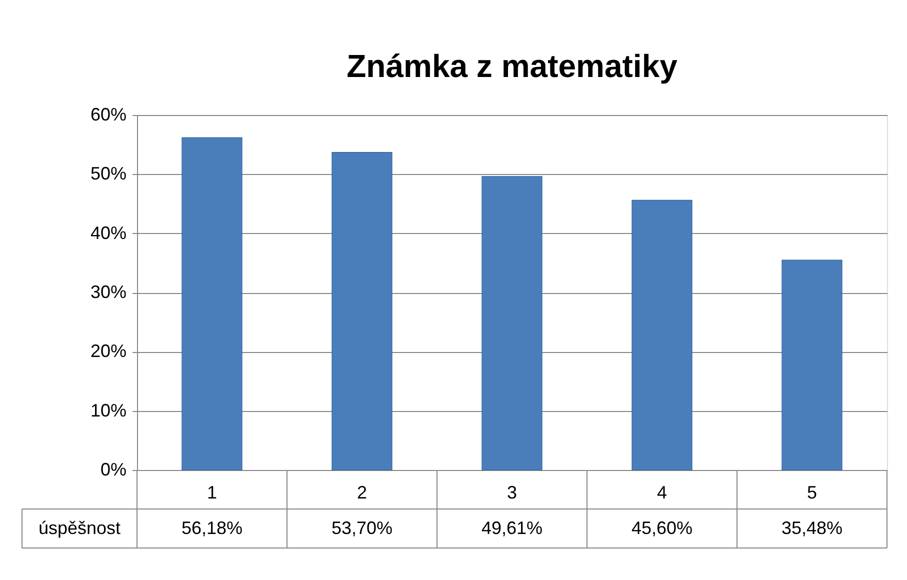  Describe the element at coordinates (108, 410) in the screenshot. I see `y-tick-label: 10%` at that location.